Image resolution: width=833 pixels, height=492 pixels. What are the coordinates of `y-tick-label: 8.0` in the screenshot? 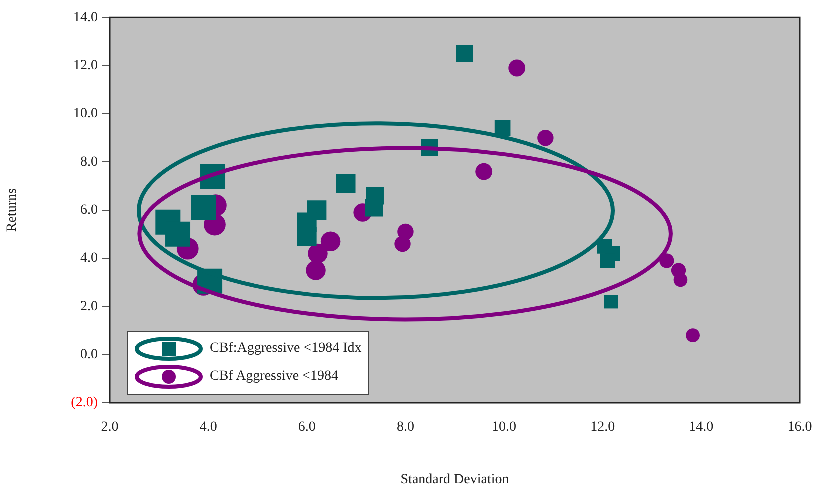 It's located at (89, 162).